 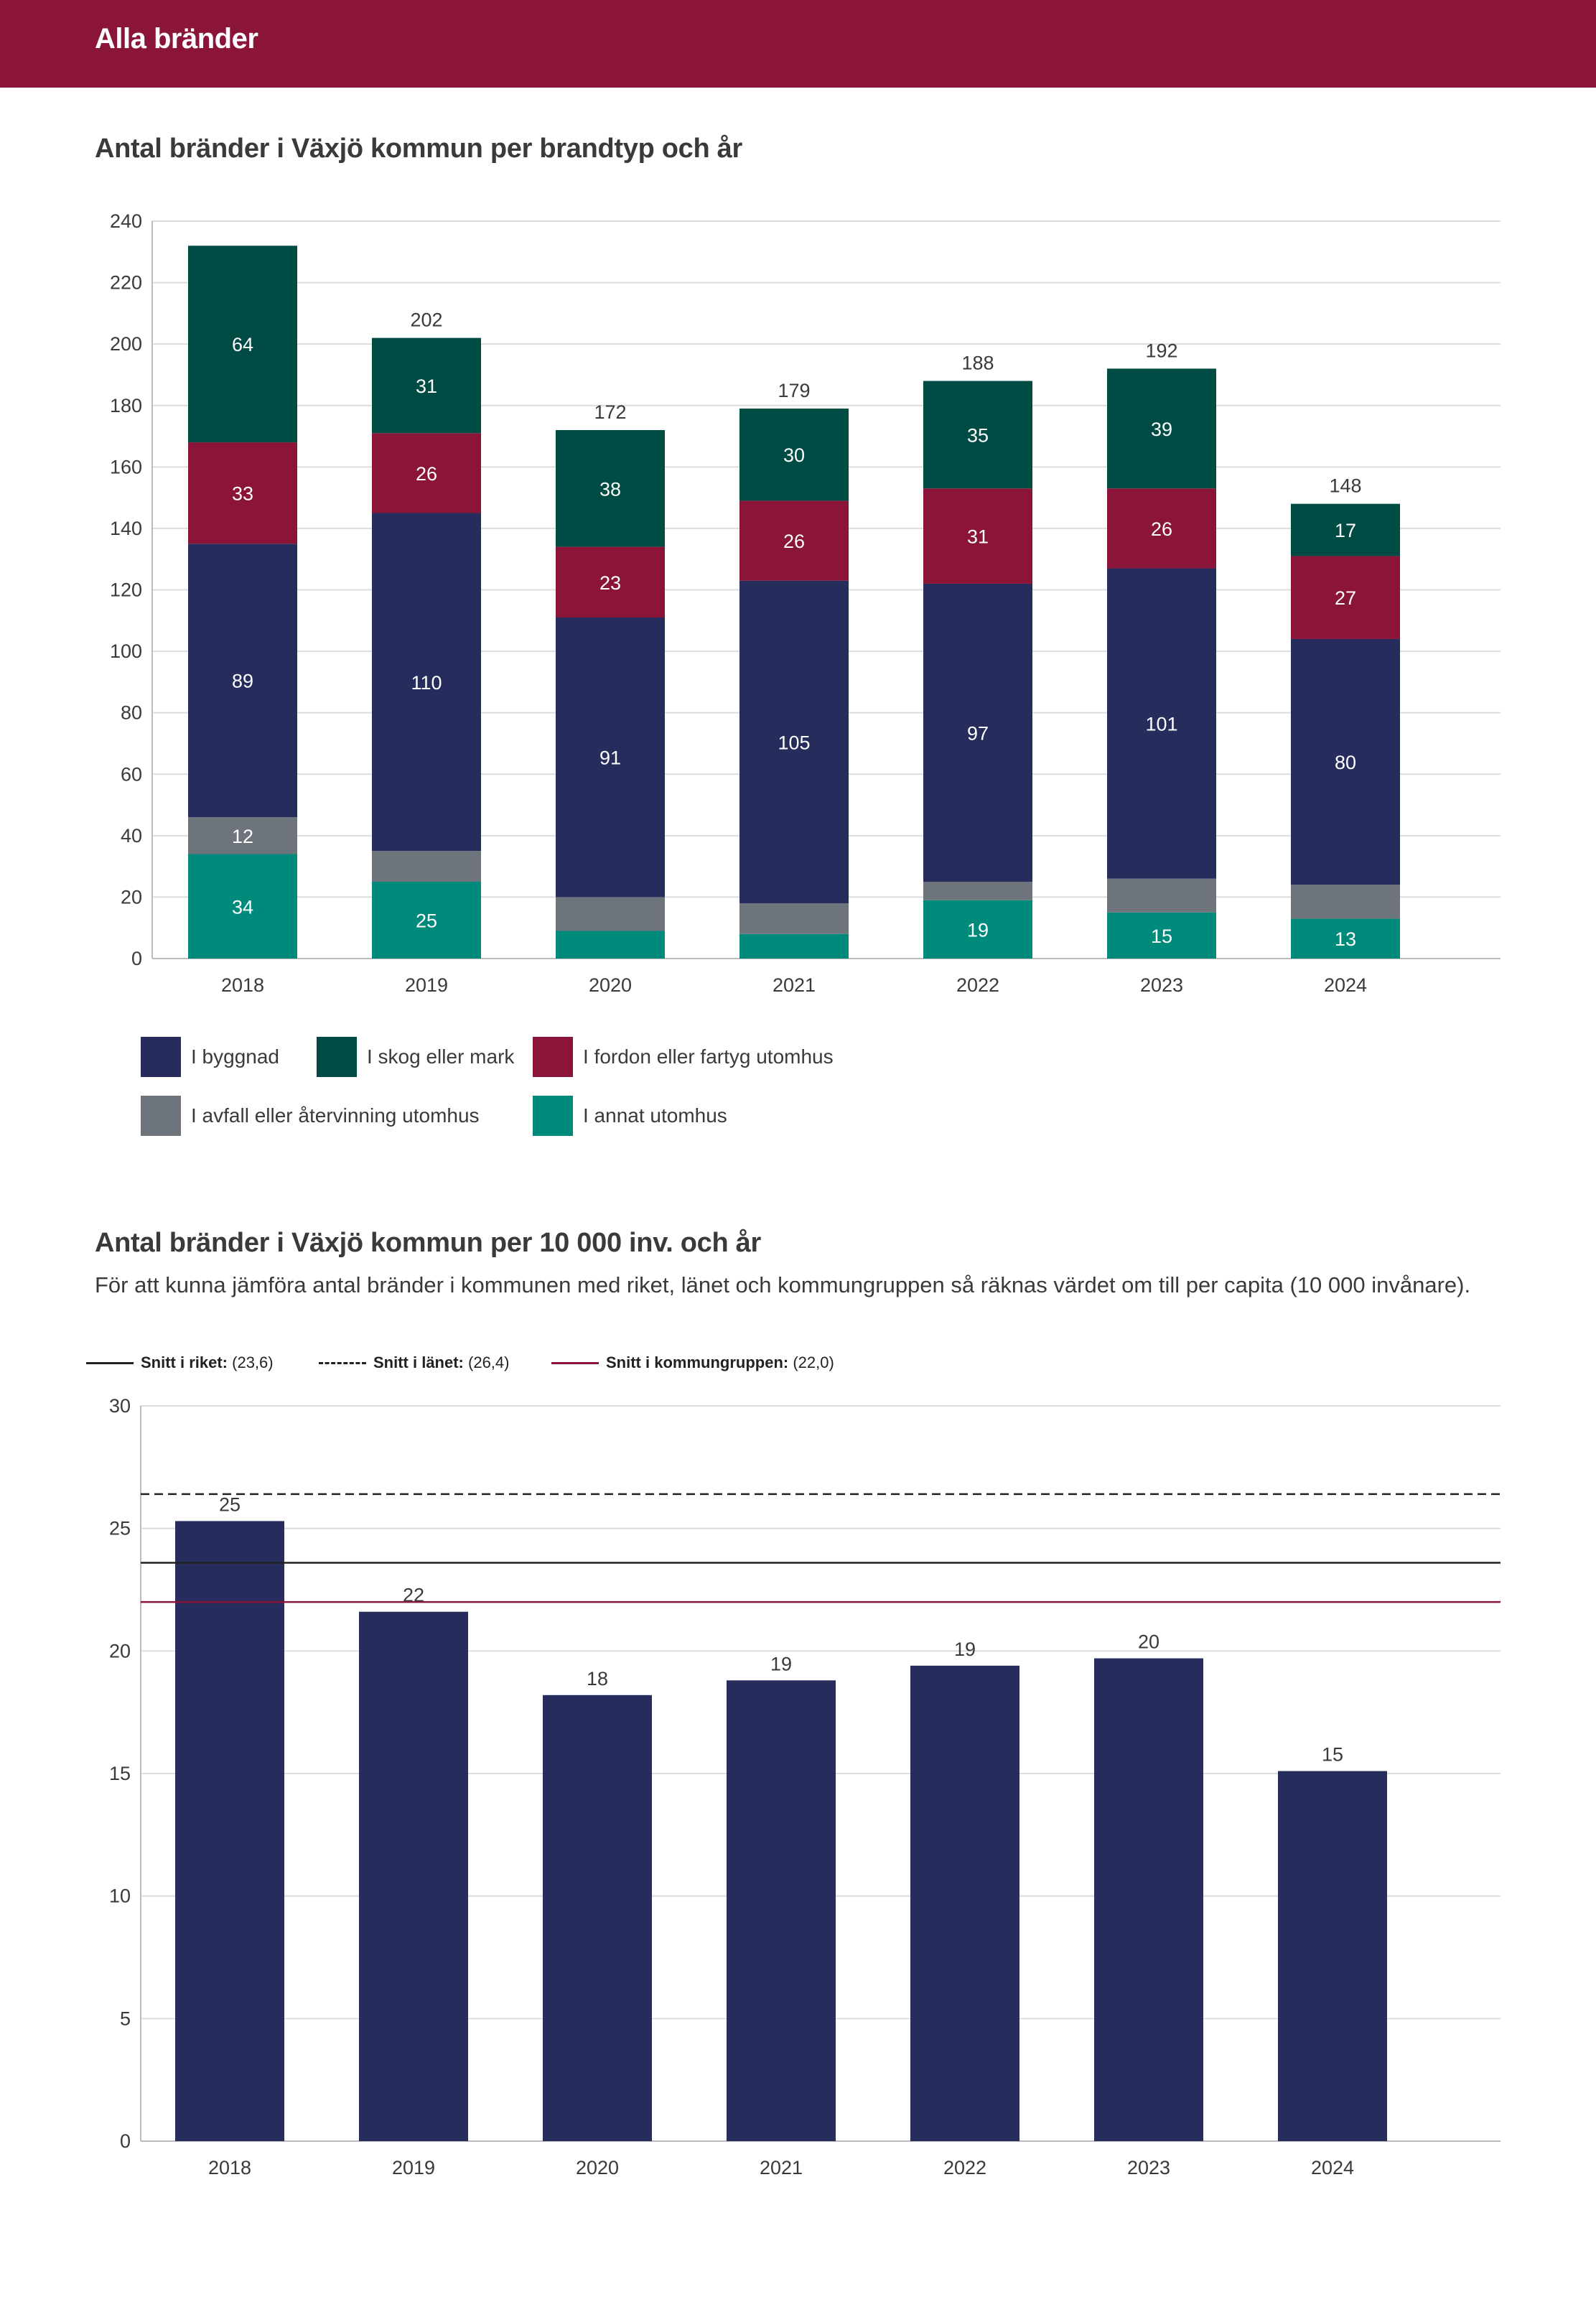 I want to click on segment-value-label: 35, so click(x=978, y=435).